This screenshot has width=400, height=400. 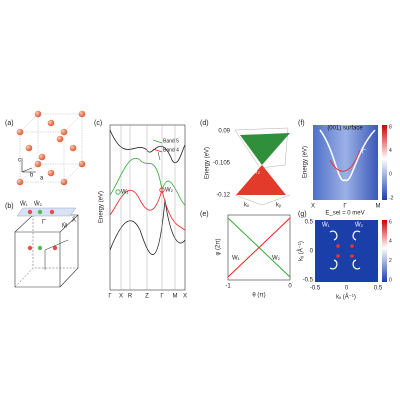 What do you see at coordinates (390, 261) in the screenshot?
I see `colorbar-tick: 2` at bounding box center [390, 261].